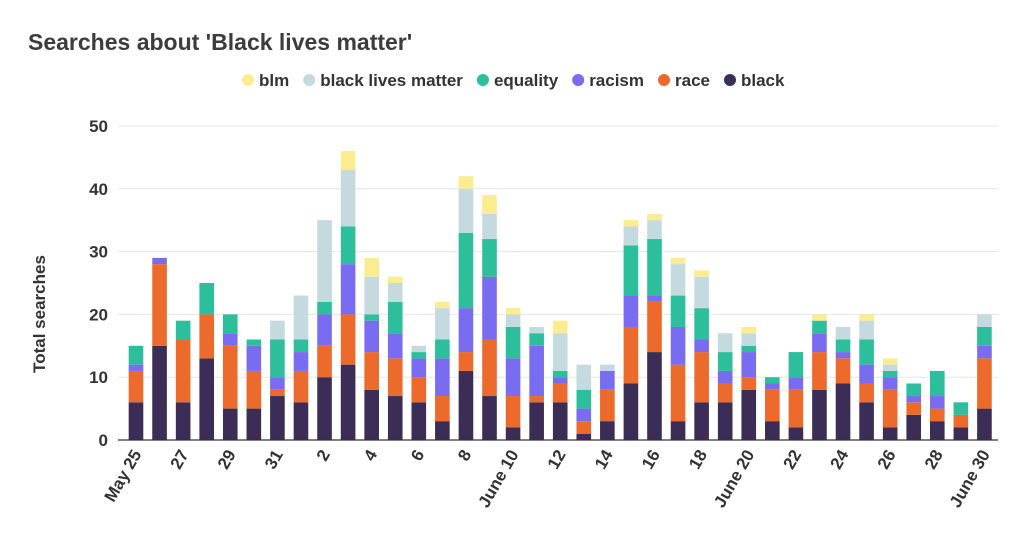 The image size is (1024, 543). I want to click on x-tick-label: 31, so click(274, 460).